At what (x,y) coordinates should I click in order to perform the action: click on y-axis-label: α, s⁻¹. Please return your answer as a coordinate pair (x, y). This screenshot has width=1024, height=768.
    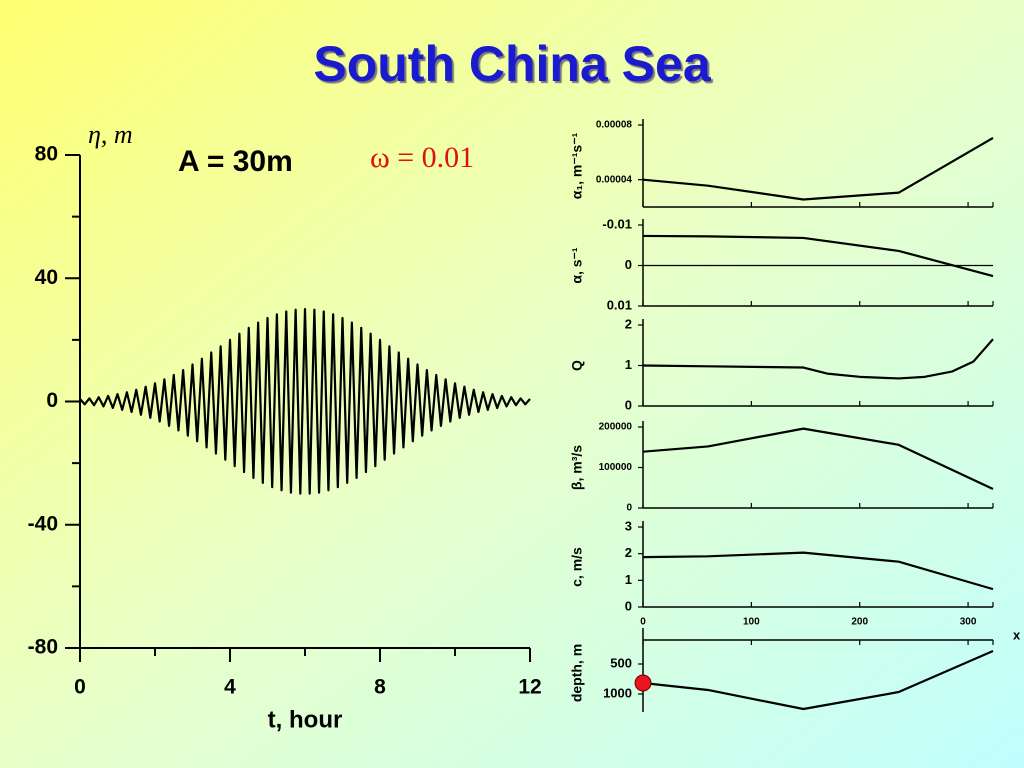
    Looking at the image, I should click on (577, 265).